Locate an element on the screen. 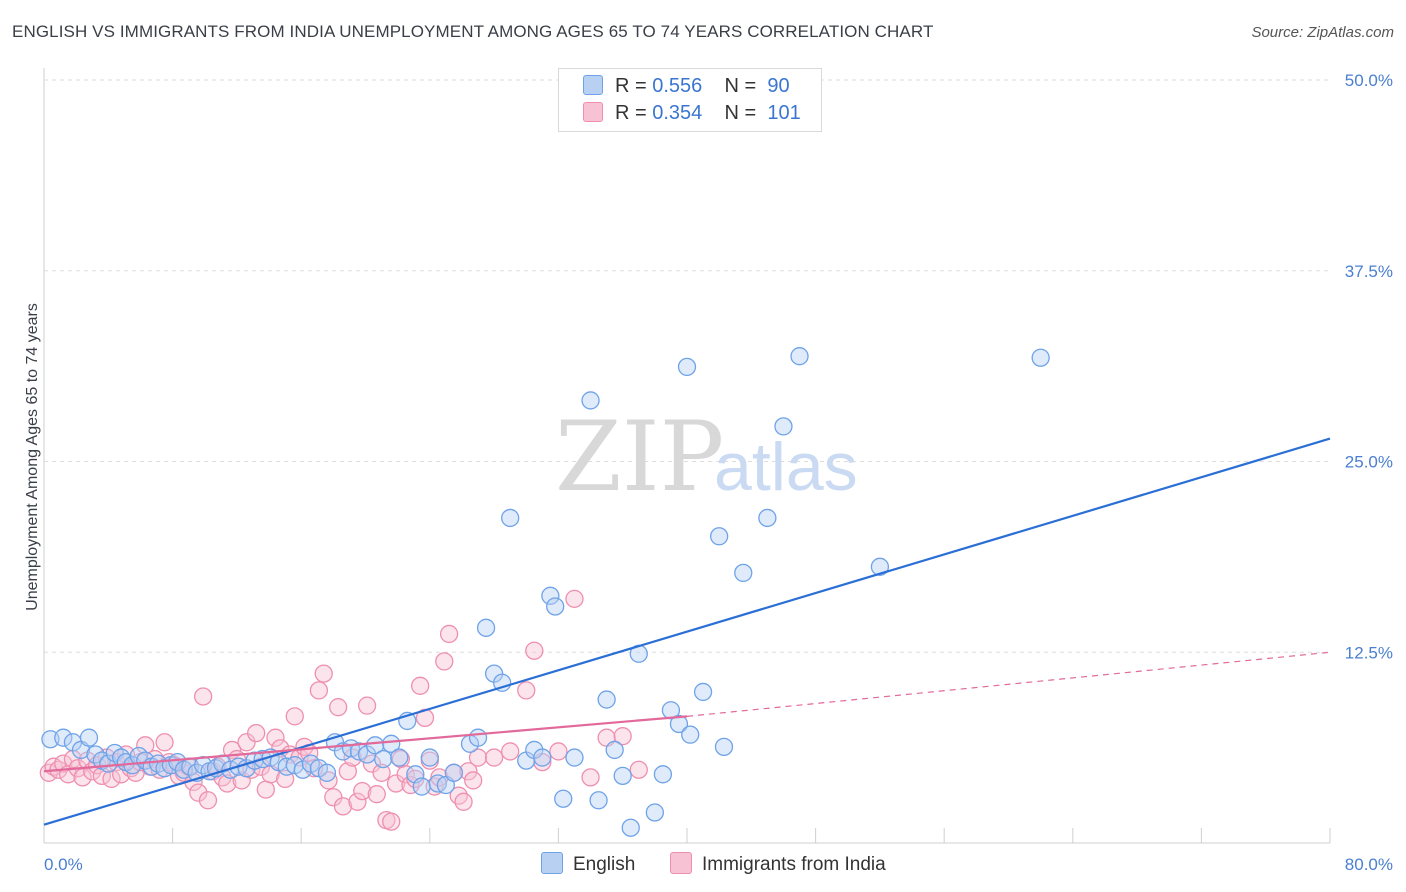 The image size is (1406, 892). english-legend-label: English is located at coordinates (604, 864).